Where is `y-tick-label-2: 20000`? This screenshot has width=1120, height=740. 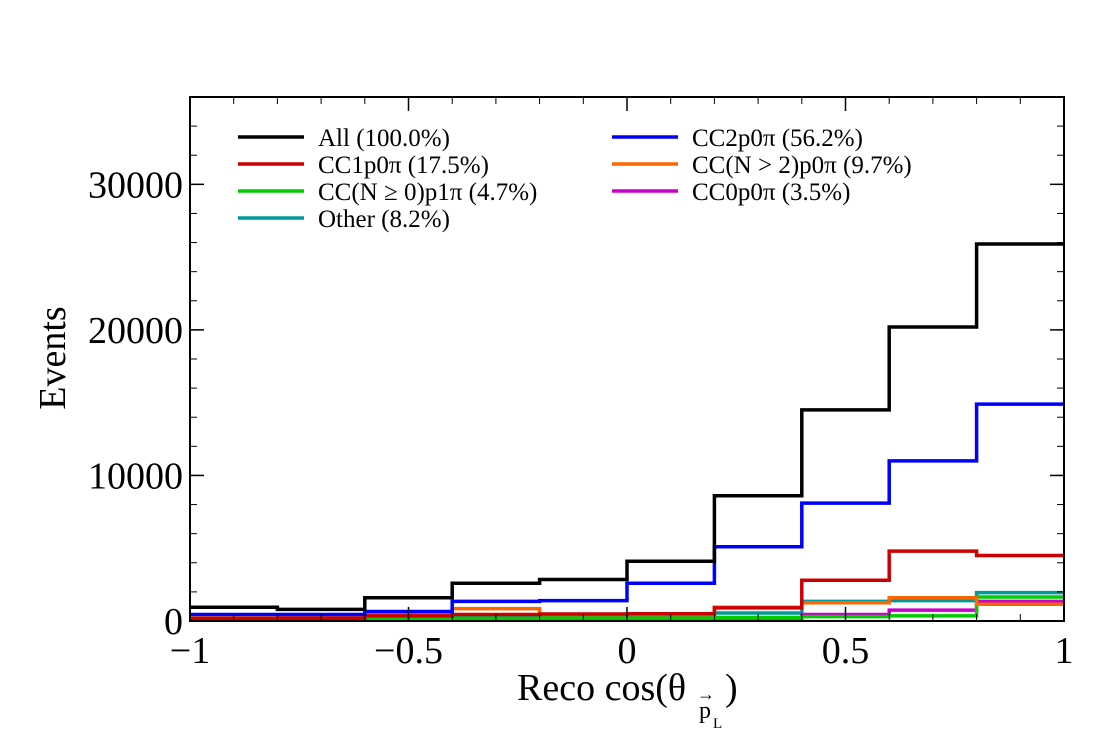 y-tick-label-2: 20000 is located at coordinates (135, 331).